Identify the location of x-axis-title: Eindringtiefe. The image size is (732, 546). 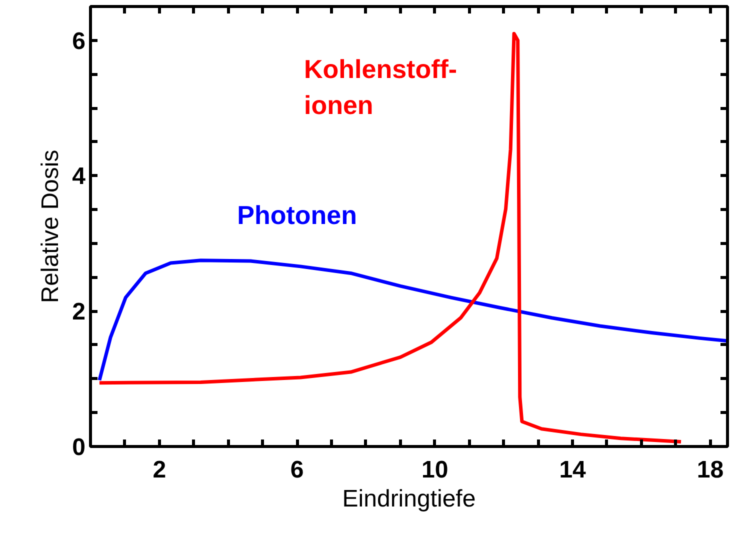
(409, 499).